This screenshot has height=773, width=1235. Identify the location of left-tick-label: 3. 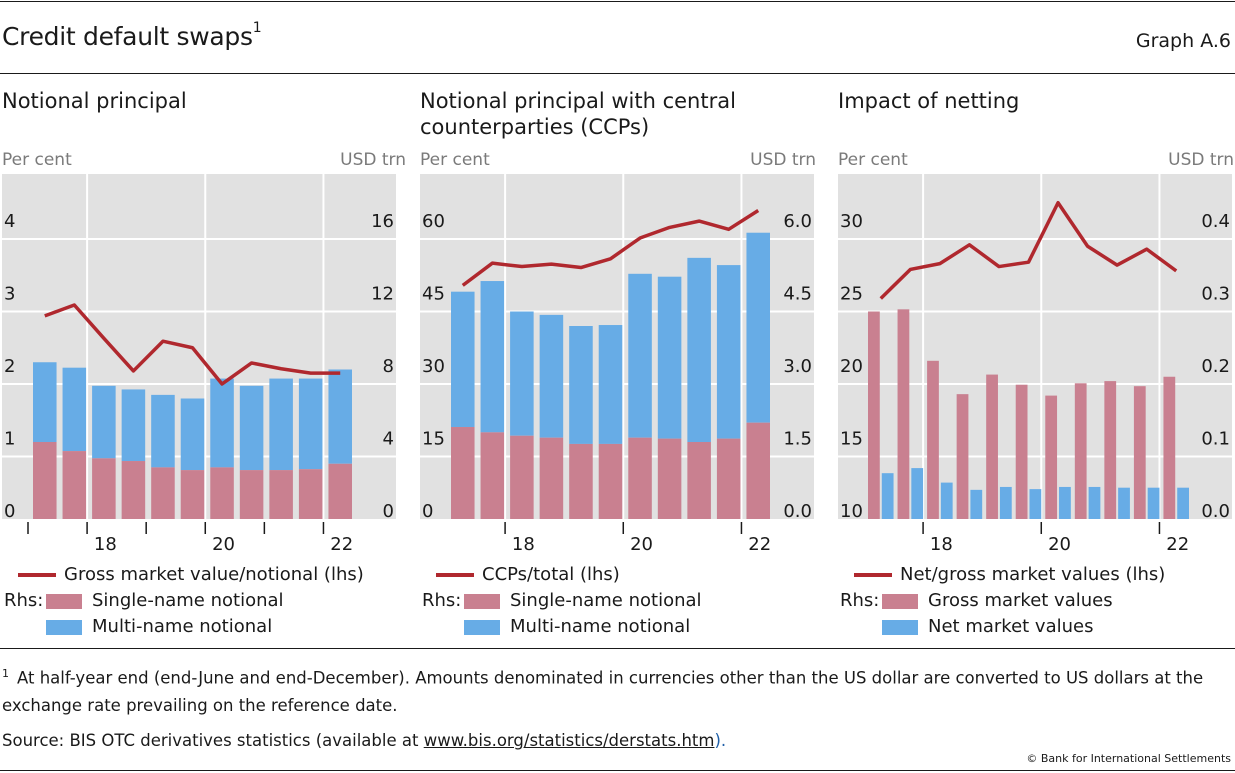
(9, 294).